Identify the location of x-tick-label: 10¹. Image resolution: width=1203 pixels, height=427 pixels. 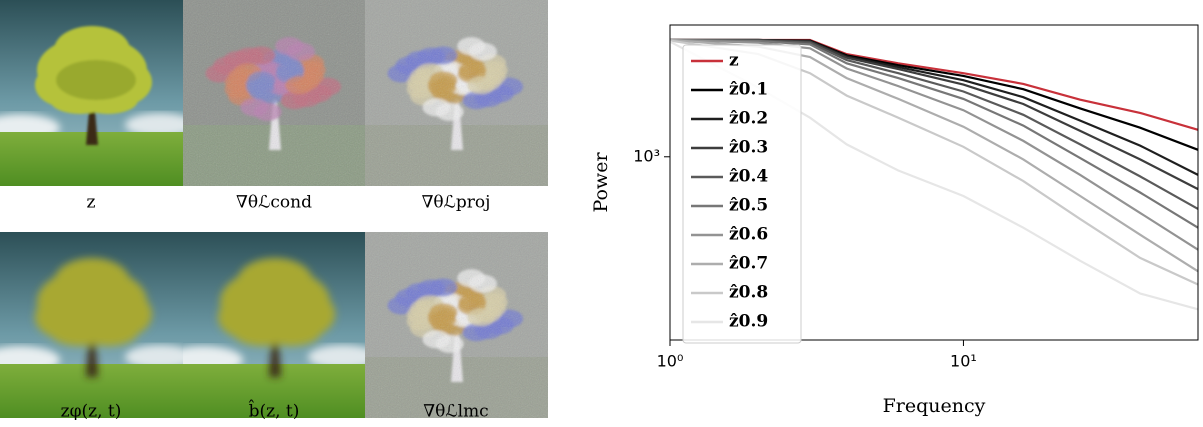
(963, 361).